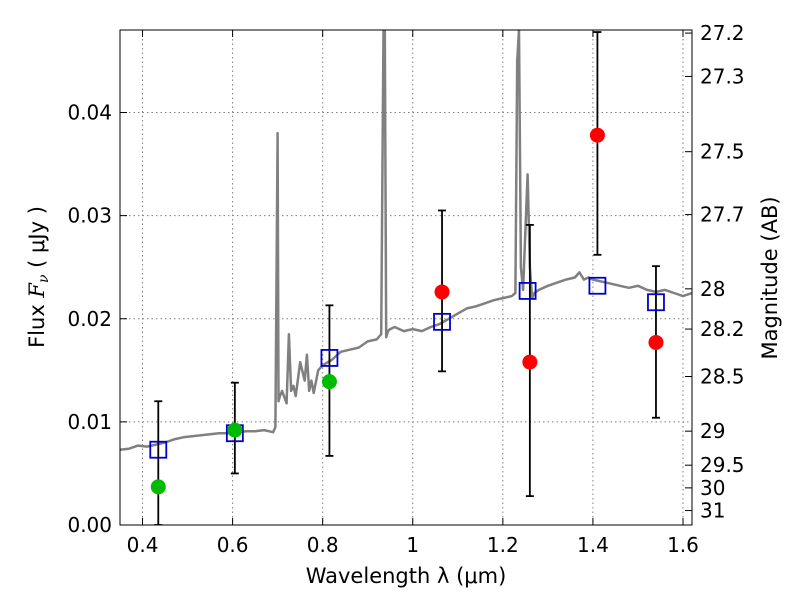 This screenshot has width=800, height=600. What do you see at coordinates (37, 323) in the screenshot?
I see `y-axis-label-flux: Flux` at bounding box center [37, 323].